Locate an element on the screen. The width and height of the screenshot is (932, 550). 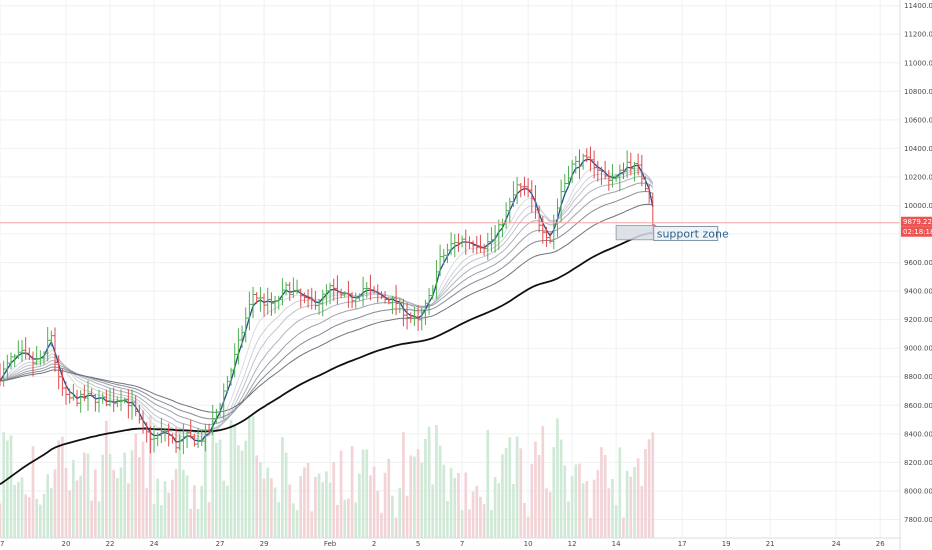
price-tick-label: 9600.00 is located at coordinates (918, 263).